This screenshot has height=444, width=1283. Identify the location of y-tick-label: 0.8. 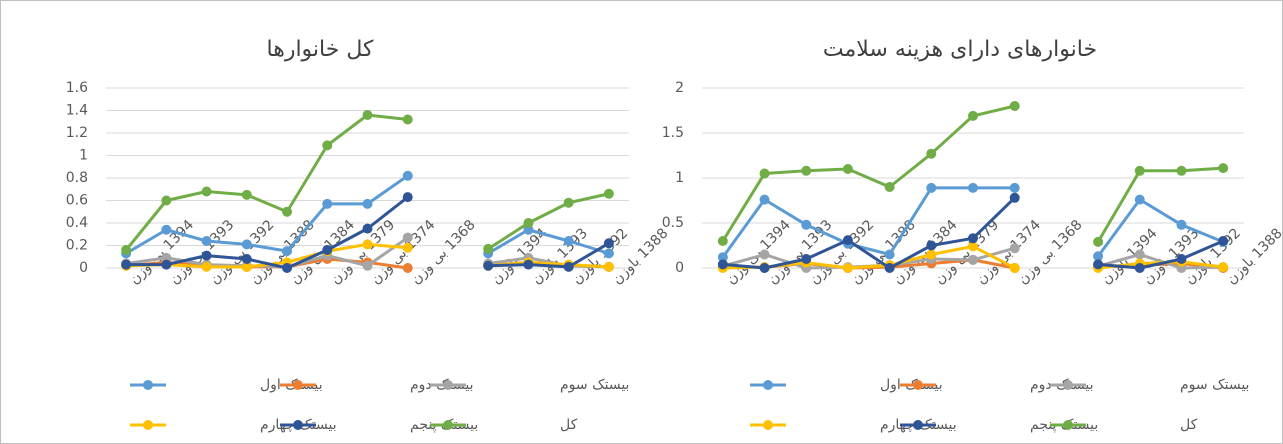
(77, 178).